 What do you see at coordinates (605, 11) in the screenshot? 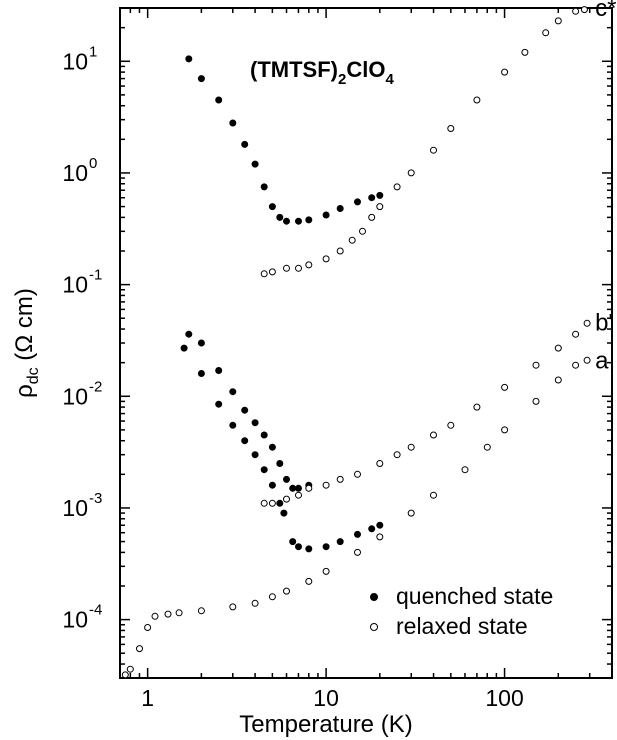
I see `curve-label: c*` at bounding box center [605, 11].